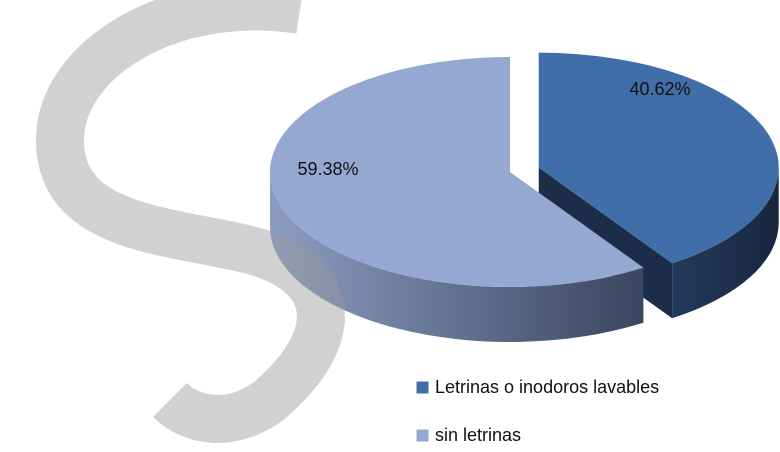  Describe the element at coordinates (725, 243) in the screenshot. I see `slice-side` at that location.